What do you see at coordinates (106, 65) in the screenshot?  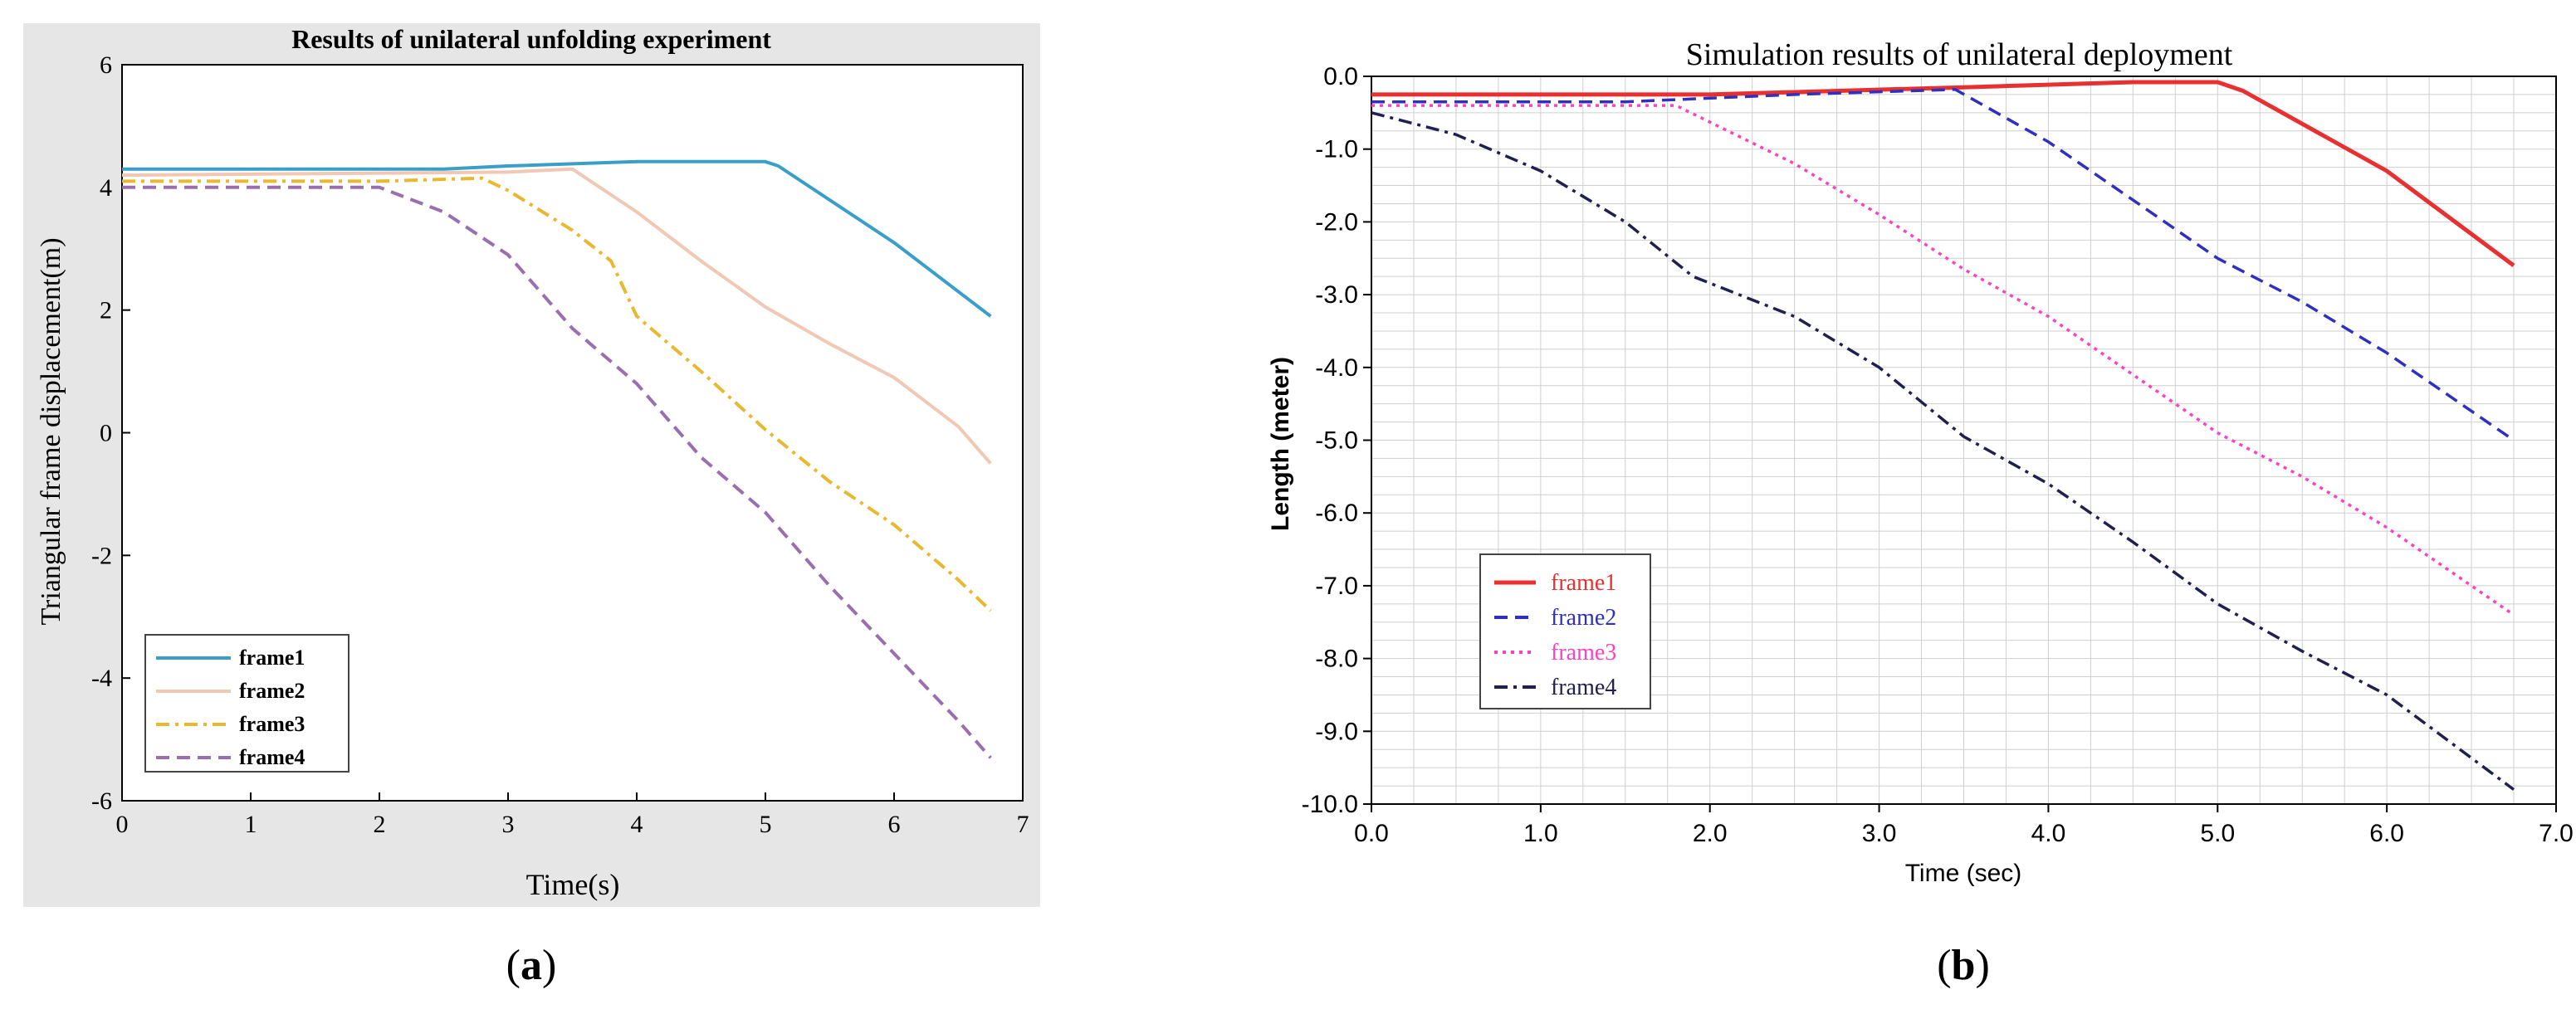 I see `y-tick-label: 6` at bounding box center [106, 65].